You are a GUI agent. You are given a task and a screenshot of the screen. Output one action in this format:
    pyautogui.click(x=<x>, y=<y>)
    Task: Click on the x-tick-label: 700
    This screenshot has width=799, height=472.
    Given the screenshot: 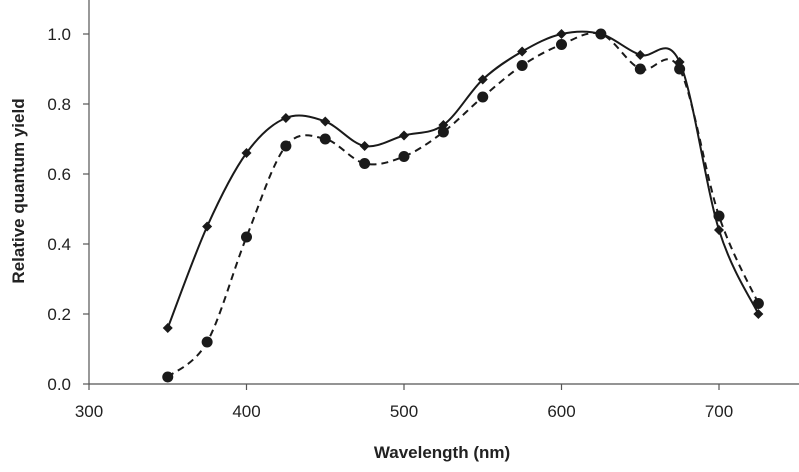 What is the action you would take?
    pyautogui.click(x=719, y=411)
    